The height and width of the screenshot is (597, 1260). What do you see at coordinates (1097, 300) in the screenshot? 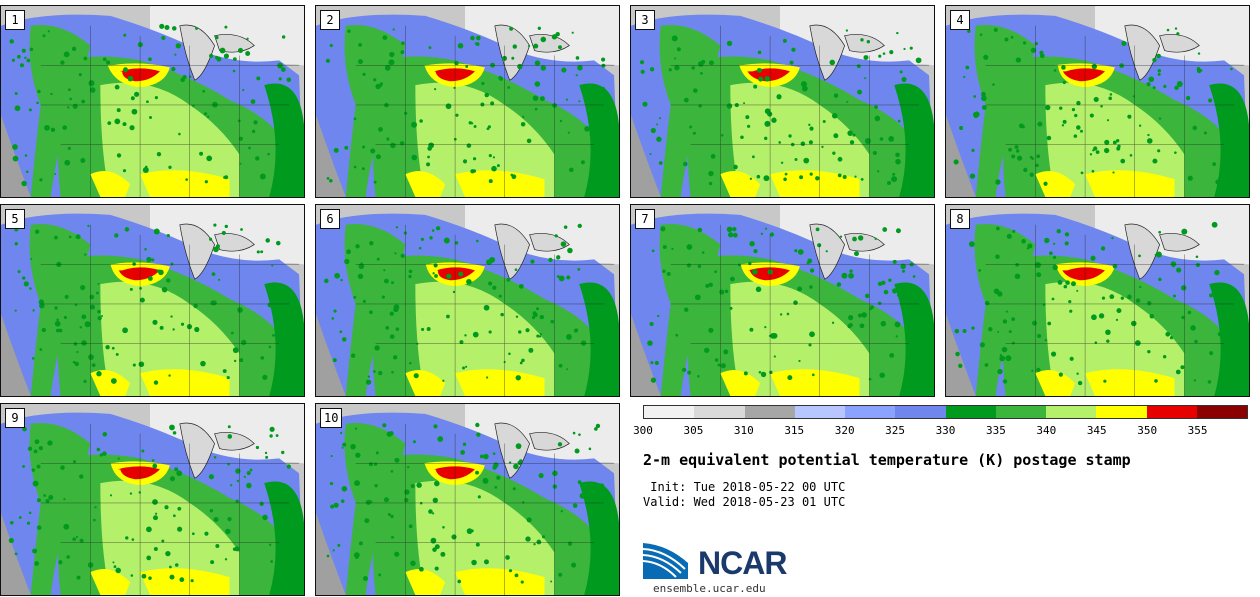
I see `ensemble-member-map: 8` at bounding box center [1097, 300].